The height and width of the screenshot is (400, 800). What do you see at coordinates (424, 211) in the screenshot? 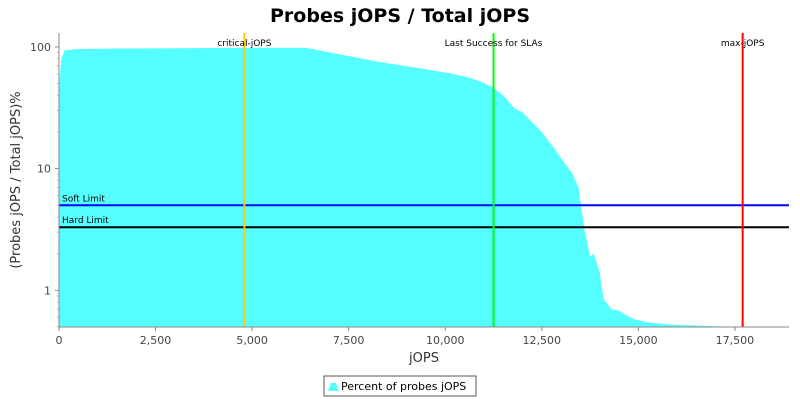
I see `horizontal-marker-layer: Soft Limit Hard Limit` at bounding box center [424, 211].